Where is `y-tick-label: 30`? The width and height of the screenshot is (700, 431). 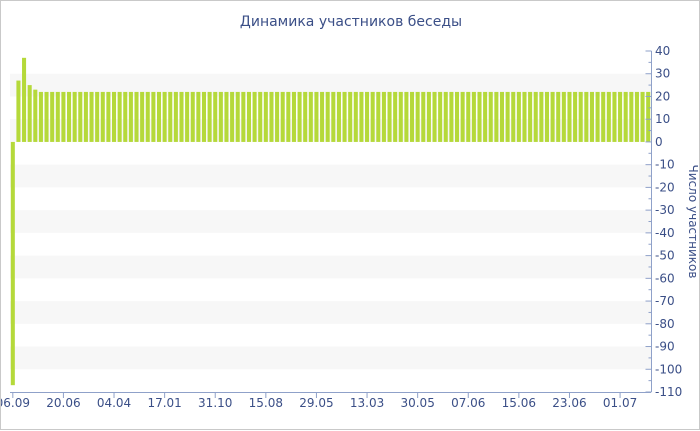
y-tick-label: 30 is located at coordinates (662, 74).